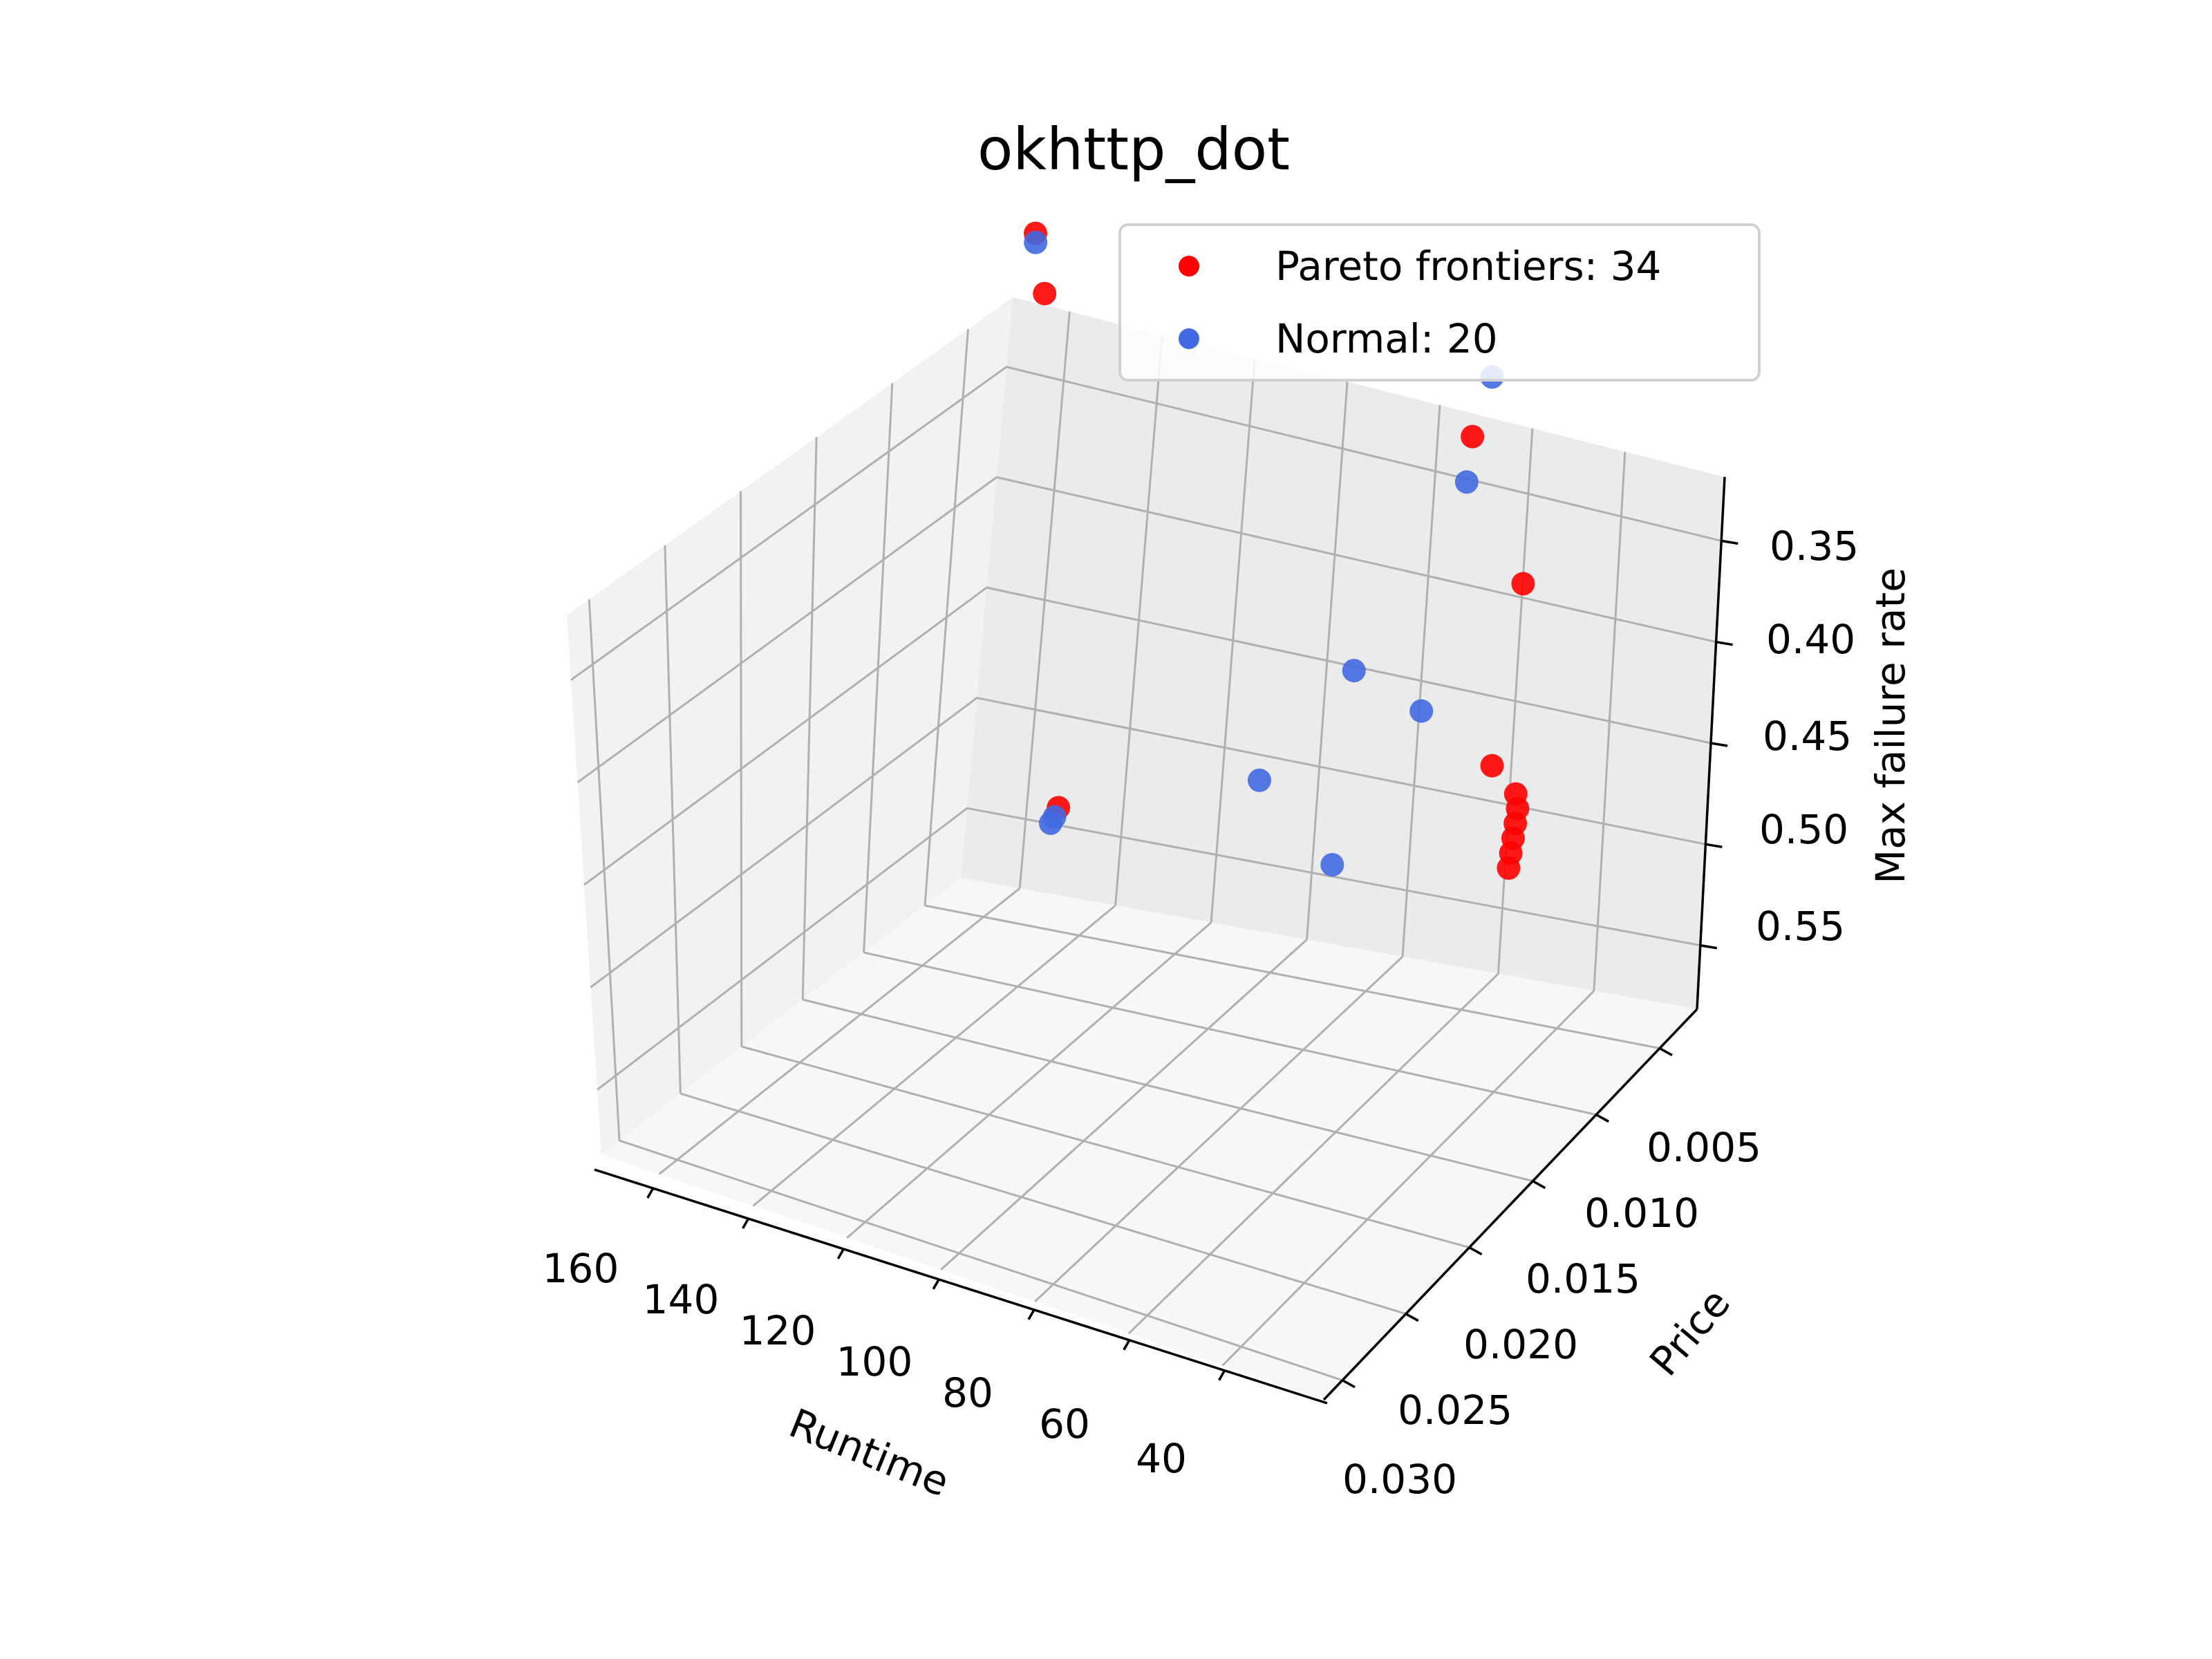 This screenshot has width=2212, height=1659. Describe the element at coordinates (1807, 737) in the screenshot. I see `z-tick-label: 0.45` at that location.